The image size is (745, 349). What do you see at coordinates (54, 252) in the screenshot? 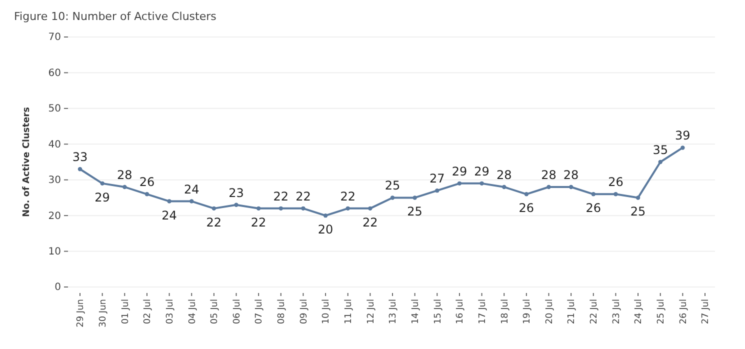
I see `y-tick-label: 10` at bounding box center [54, 252].